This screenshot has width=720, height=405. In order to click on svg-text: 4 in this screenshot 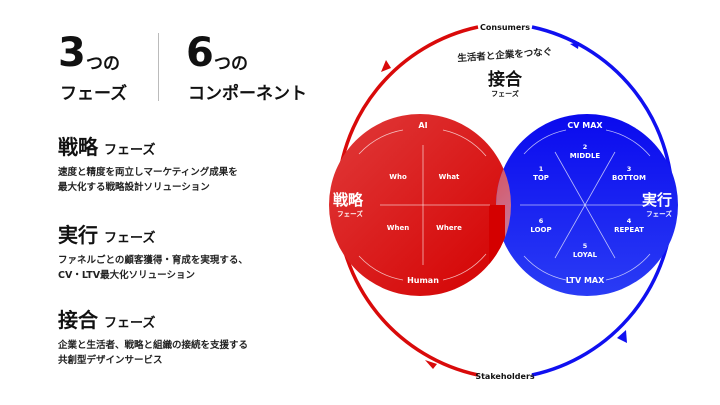, I will do `click(629, 221)`.